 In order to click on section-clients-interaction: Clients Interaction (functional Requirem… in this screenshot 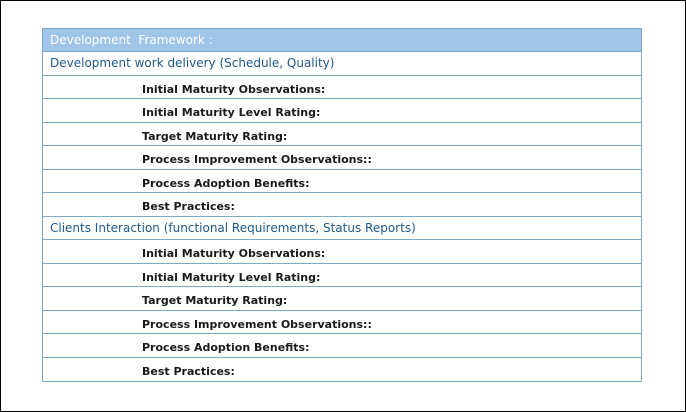, I will do `click(342, 228)`.